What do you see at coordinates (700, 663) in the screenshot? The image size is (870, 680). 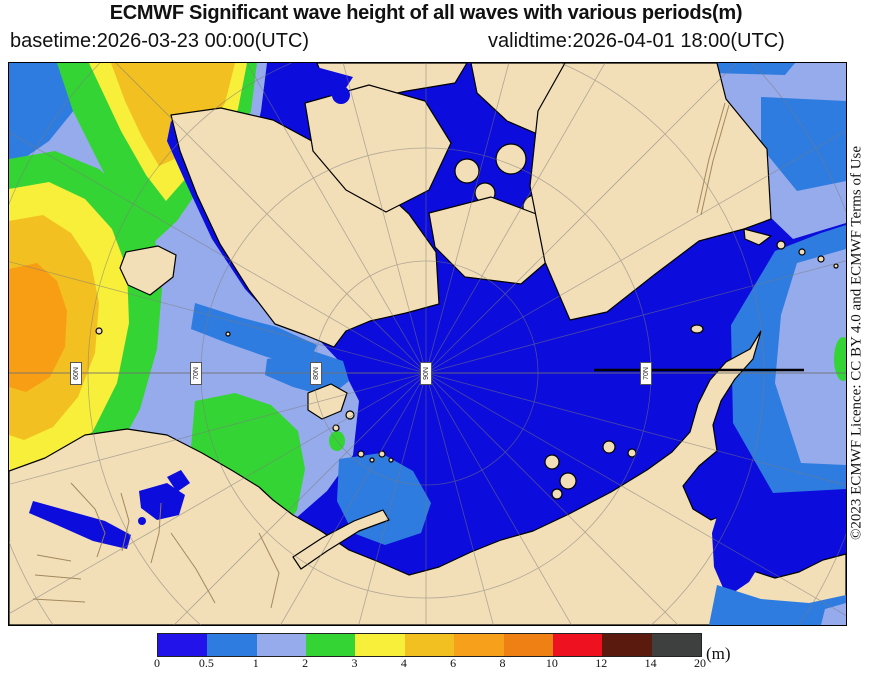 I see `colorbar-tick-20: 20` at bounding box center [700, 663].